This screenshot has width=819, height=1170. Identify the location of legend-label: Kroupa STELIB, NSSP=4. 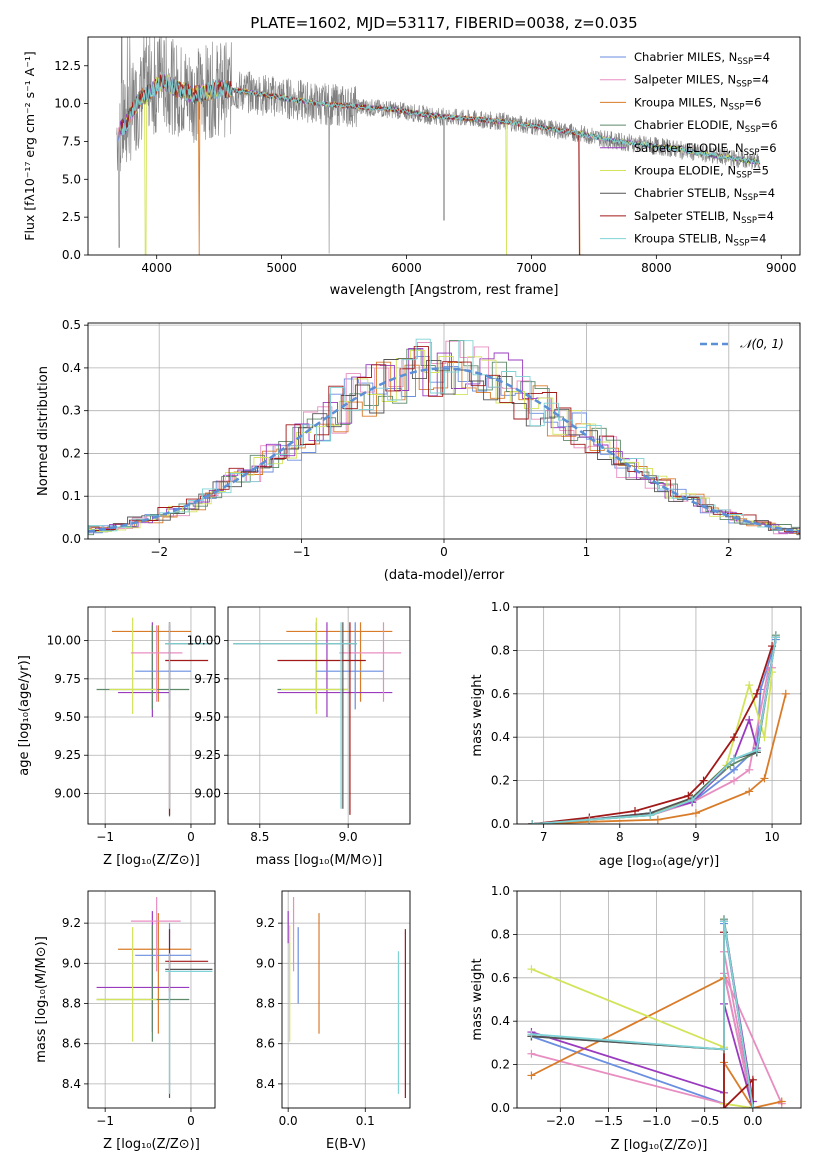
(700, 240).